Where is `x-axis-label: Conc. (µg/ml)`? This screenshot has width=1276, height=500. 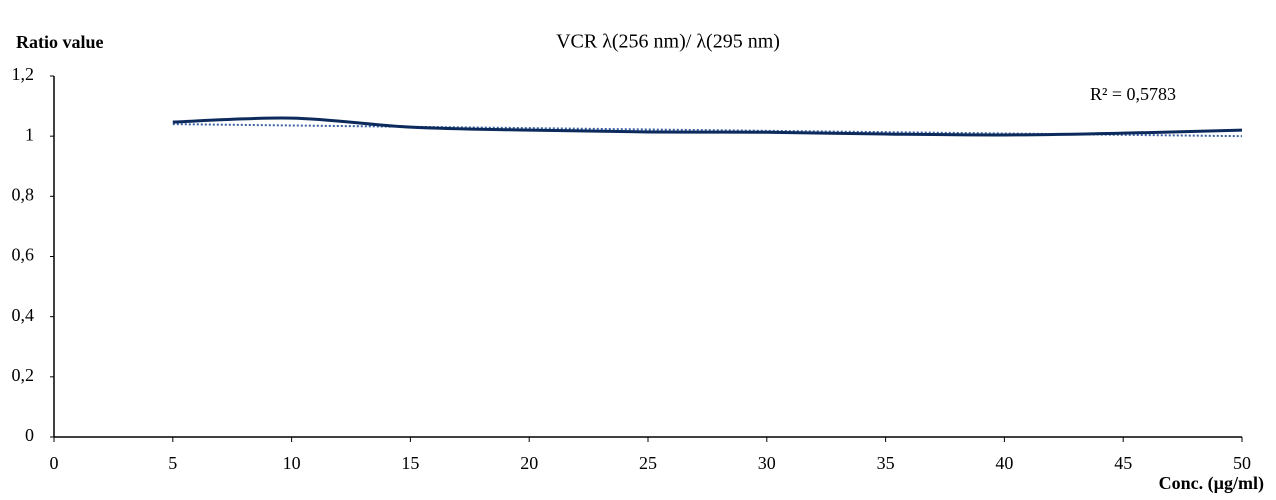
x-axis-label: Conc. (µg/ml) is located at coordinates (1211, 483).